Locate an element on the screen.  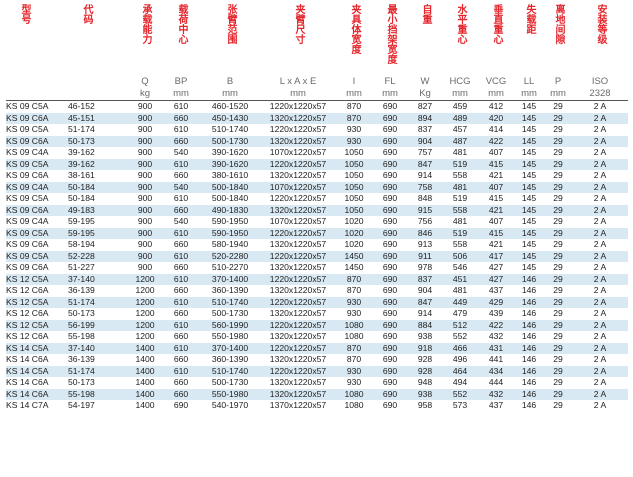
table-cell: 58-194 is located at coordinates (81, 244).